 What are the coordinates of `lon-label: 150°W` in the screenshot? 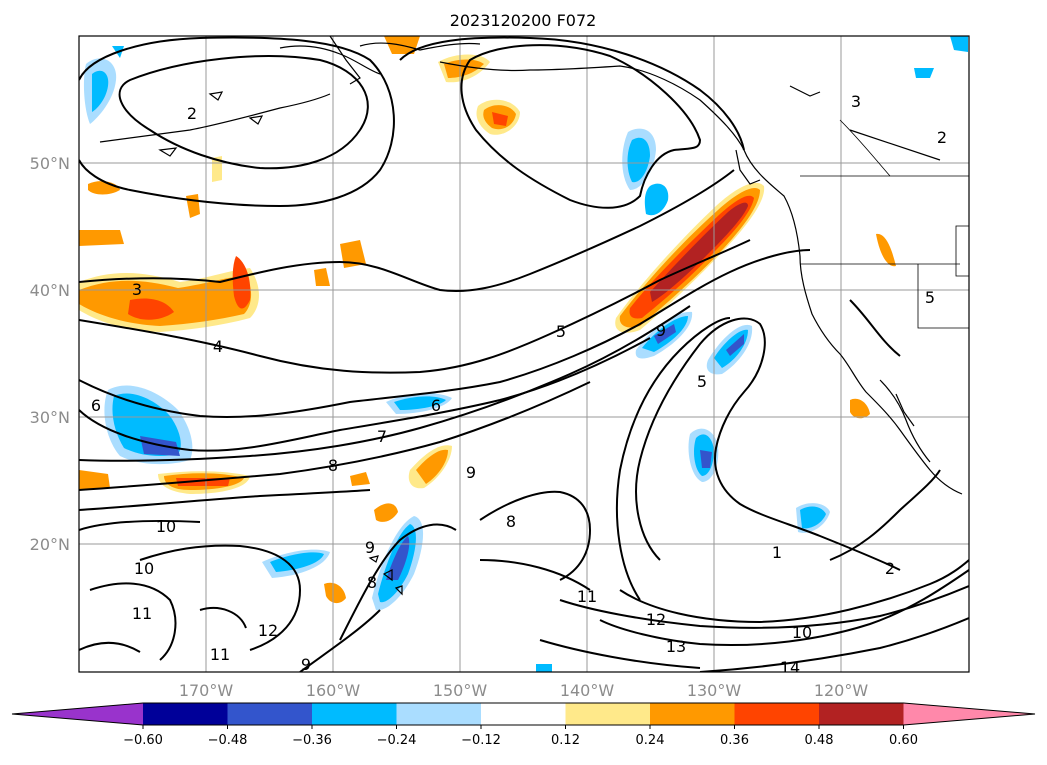 It's located at (460, 690).